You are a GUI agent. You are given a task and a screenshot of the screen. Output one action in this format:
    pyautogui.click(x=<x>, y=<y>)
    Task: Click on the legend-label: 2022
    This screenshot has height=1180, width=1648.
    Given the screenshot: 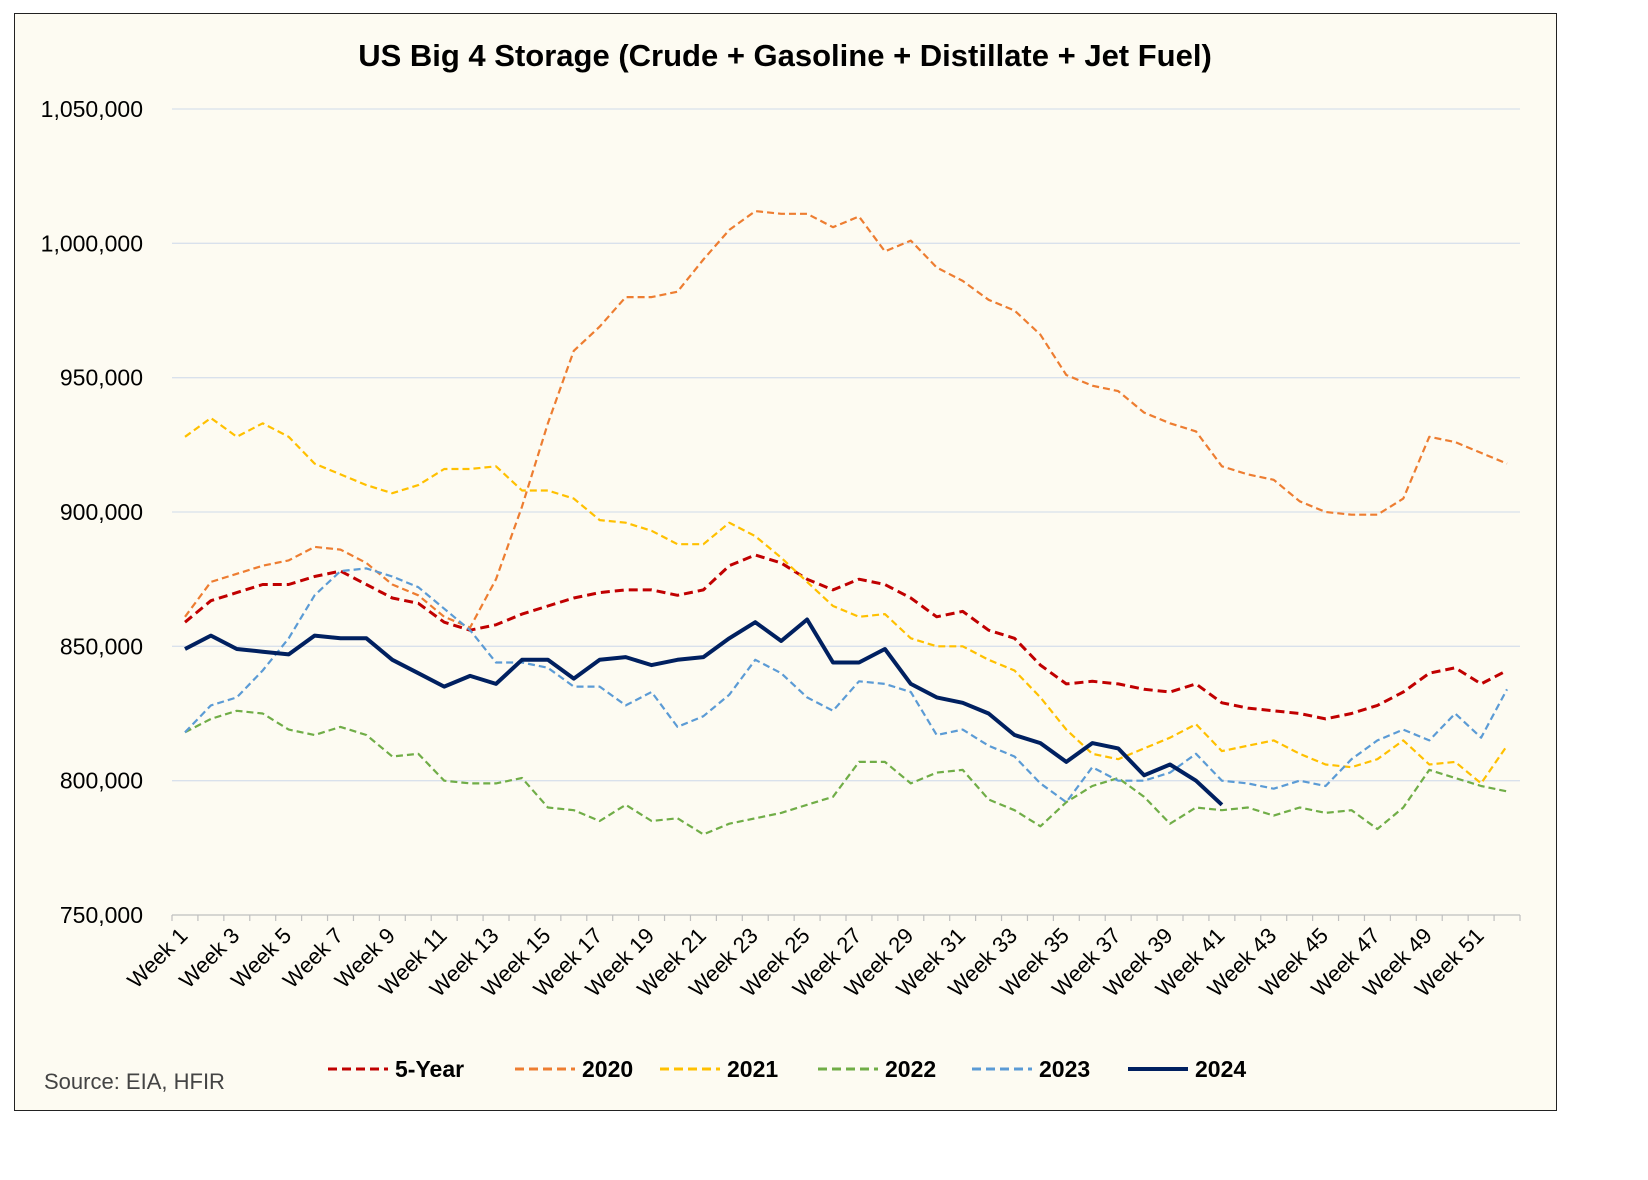 What is the action you would take?
    pyautogui.click(x=910, y=1069)
    